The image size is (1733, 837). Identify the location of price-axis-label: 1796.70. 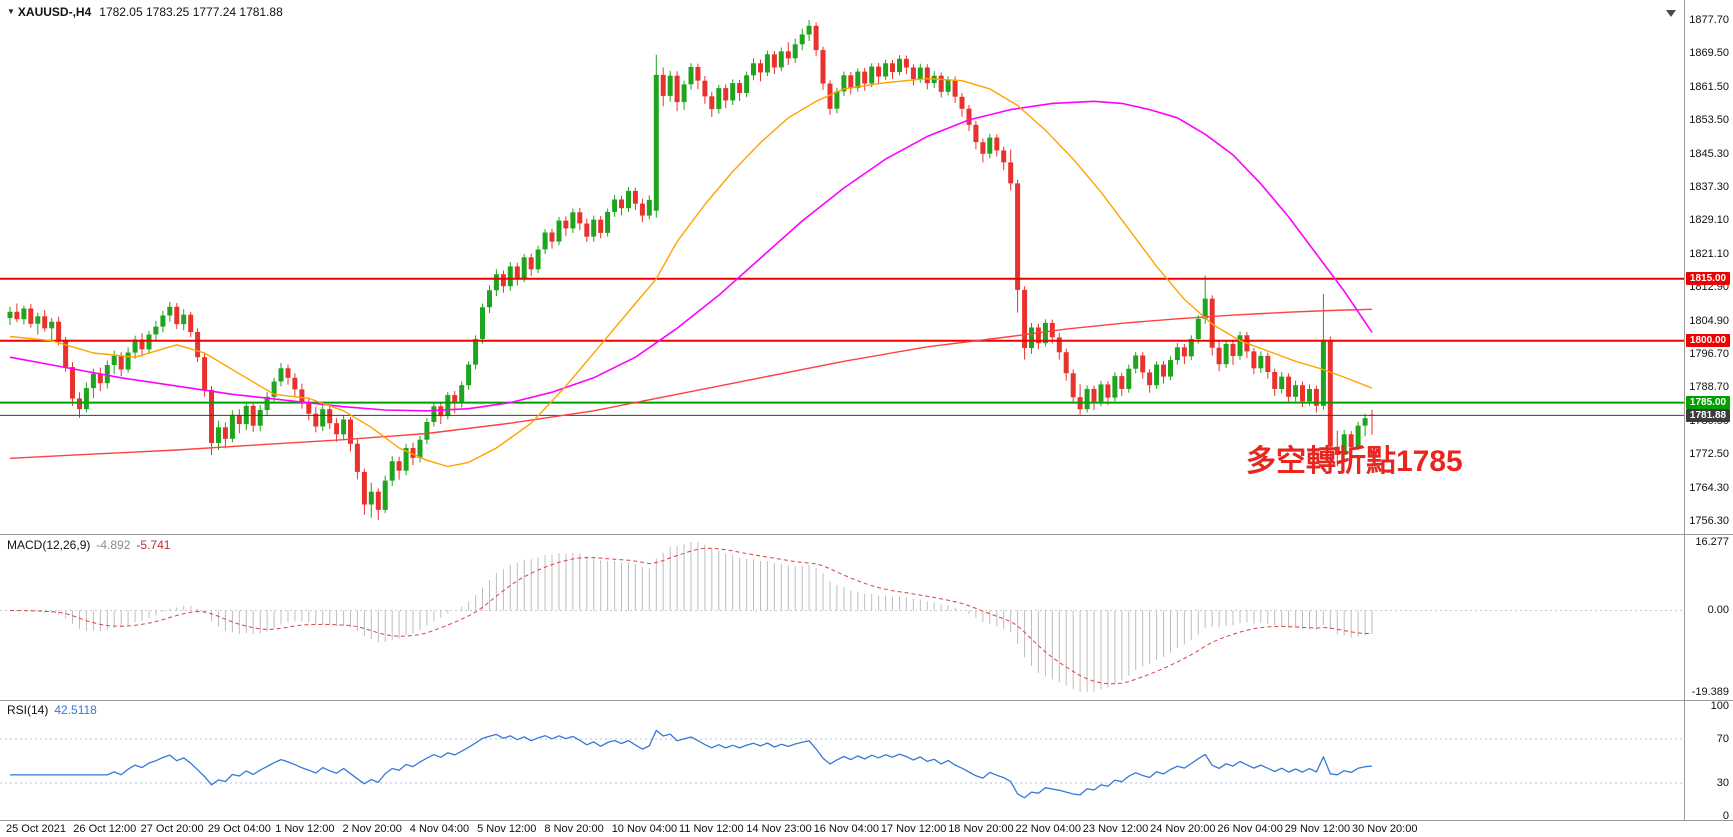
(1709, 354).